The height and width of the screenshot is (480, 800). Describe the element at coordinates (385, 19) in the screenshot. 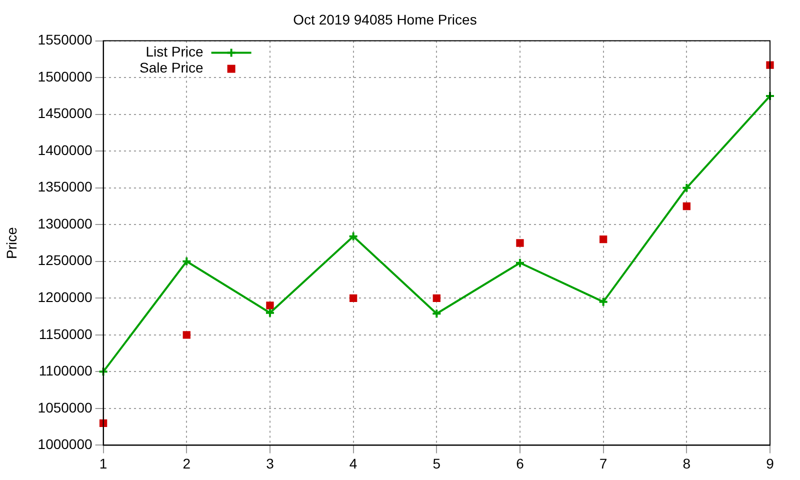

I see `chart-title: Oct 2019 94085 Home Prices` at that location.